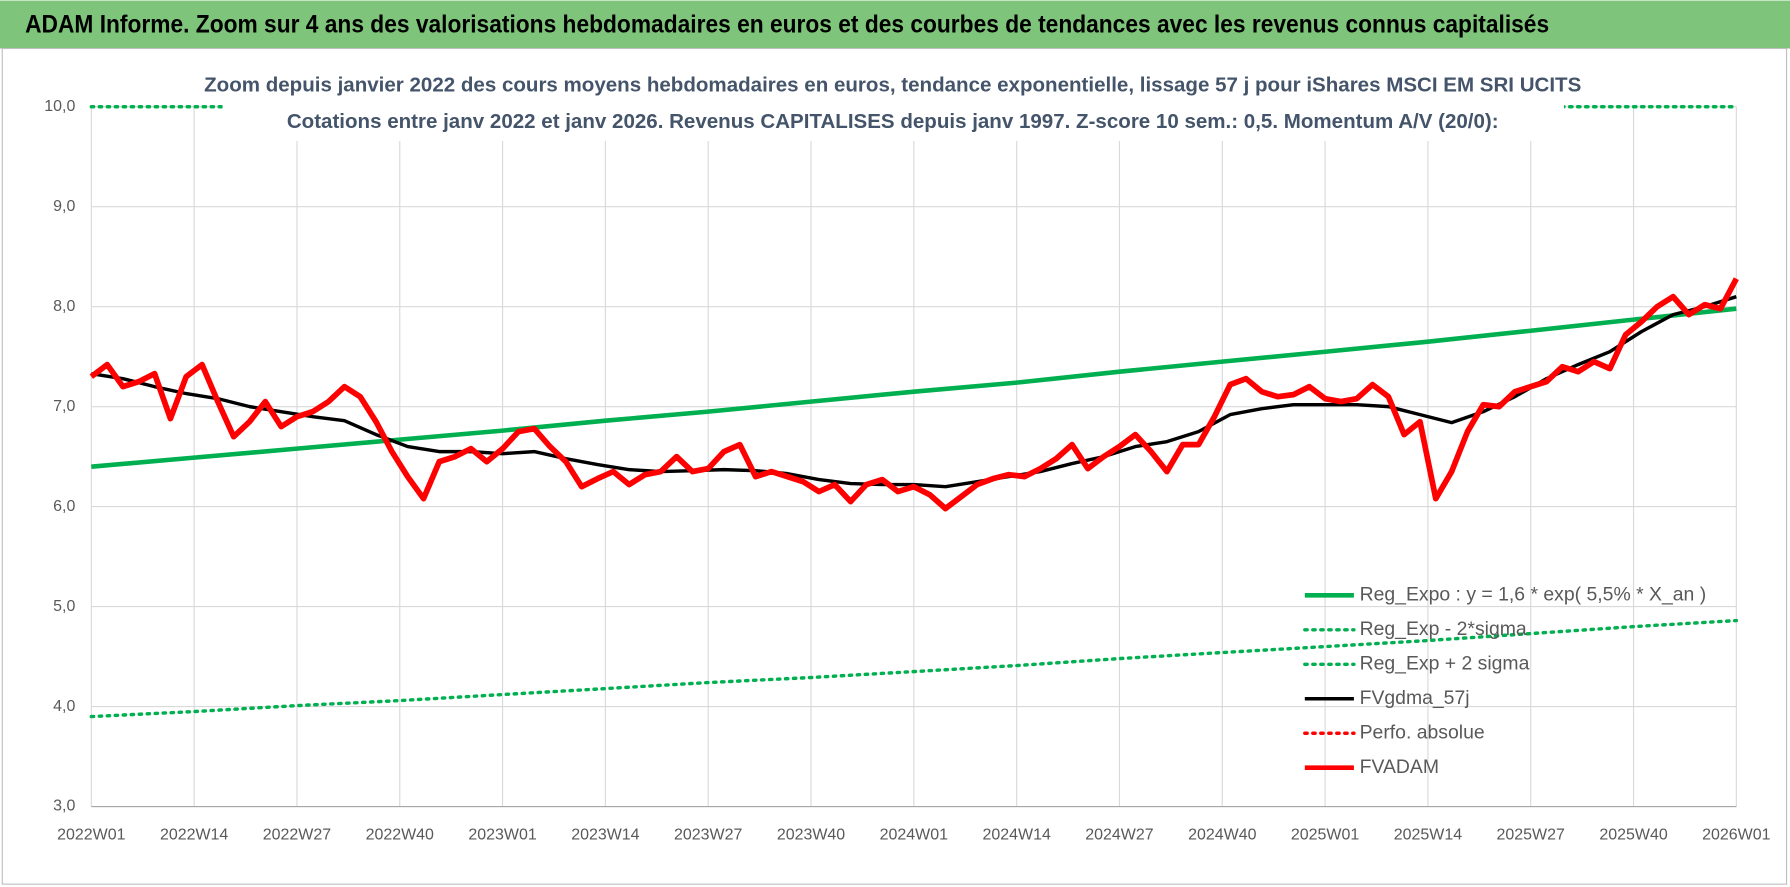  Describe the element at coordinates (1119, 834) in the screenshot. I see `x-tick-label: 2024W27` at that location.